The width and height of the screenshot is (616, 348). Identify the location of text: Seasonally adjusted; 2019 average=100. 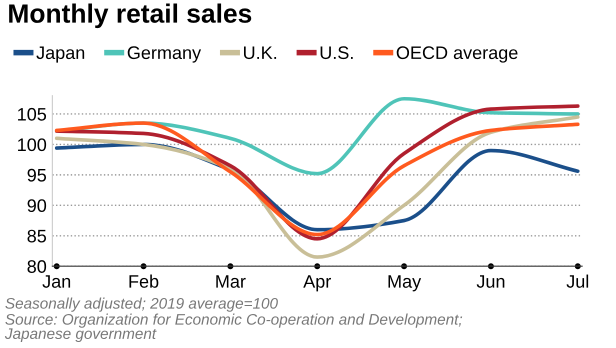
(141, 305).